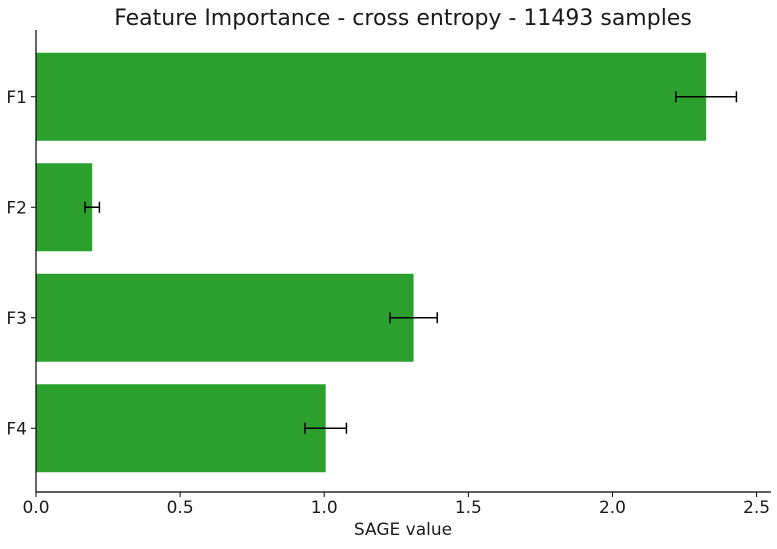  Describe the element at coordinates (16, 319) in the screenshot. I see `y-tick-label-f3: F3` at that location.